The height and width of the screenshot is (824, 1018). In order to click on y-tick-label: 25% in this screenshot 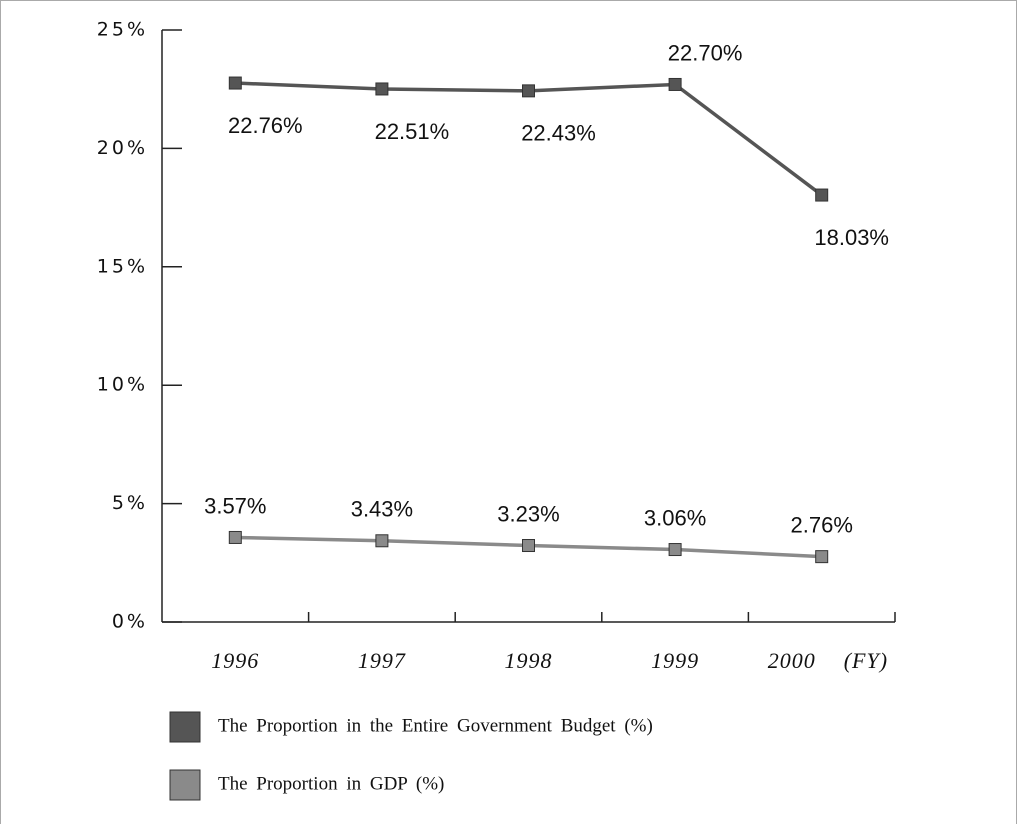, I will do `click(122, 30)`.